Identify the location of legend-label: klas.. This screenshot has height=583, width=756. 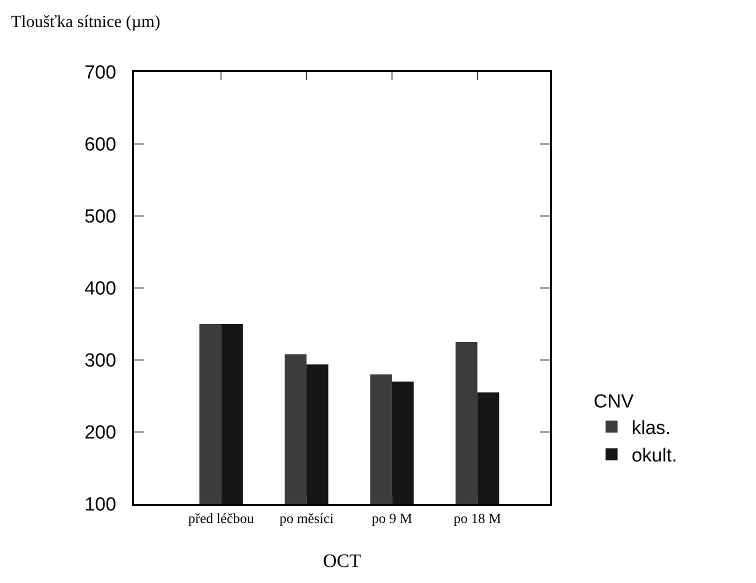
(651, 428).